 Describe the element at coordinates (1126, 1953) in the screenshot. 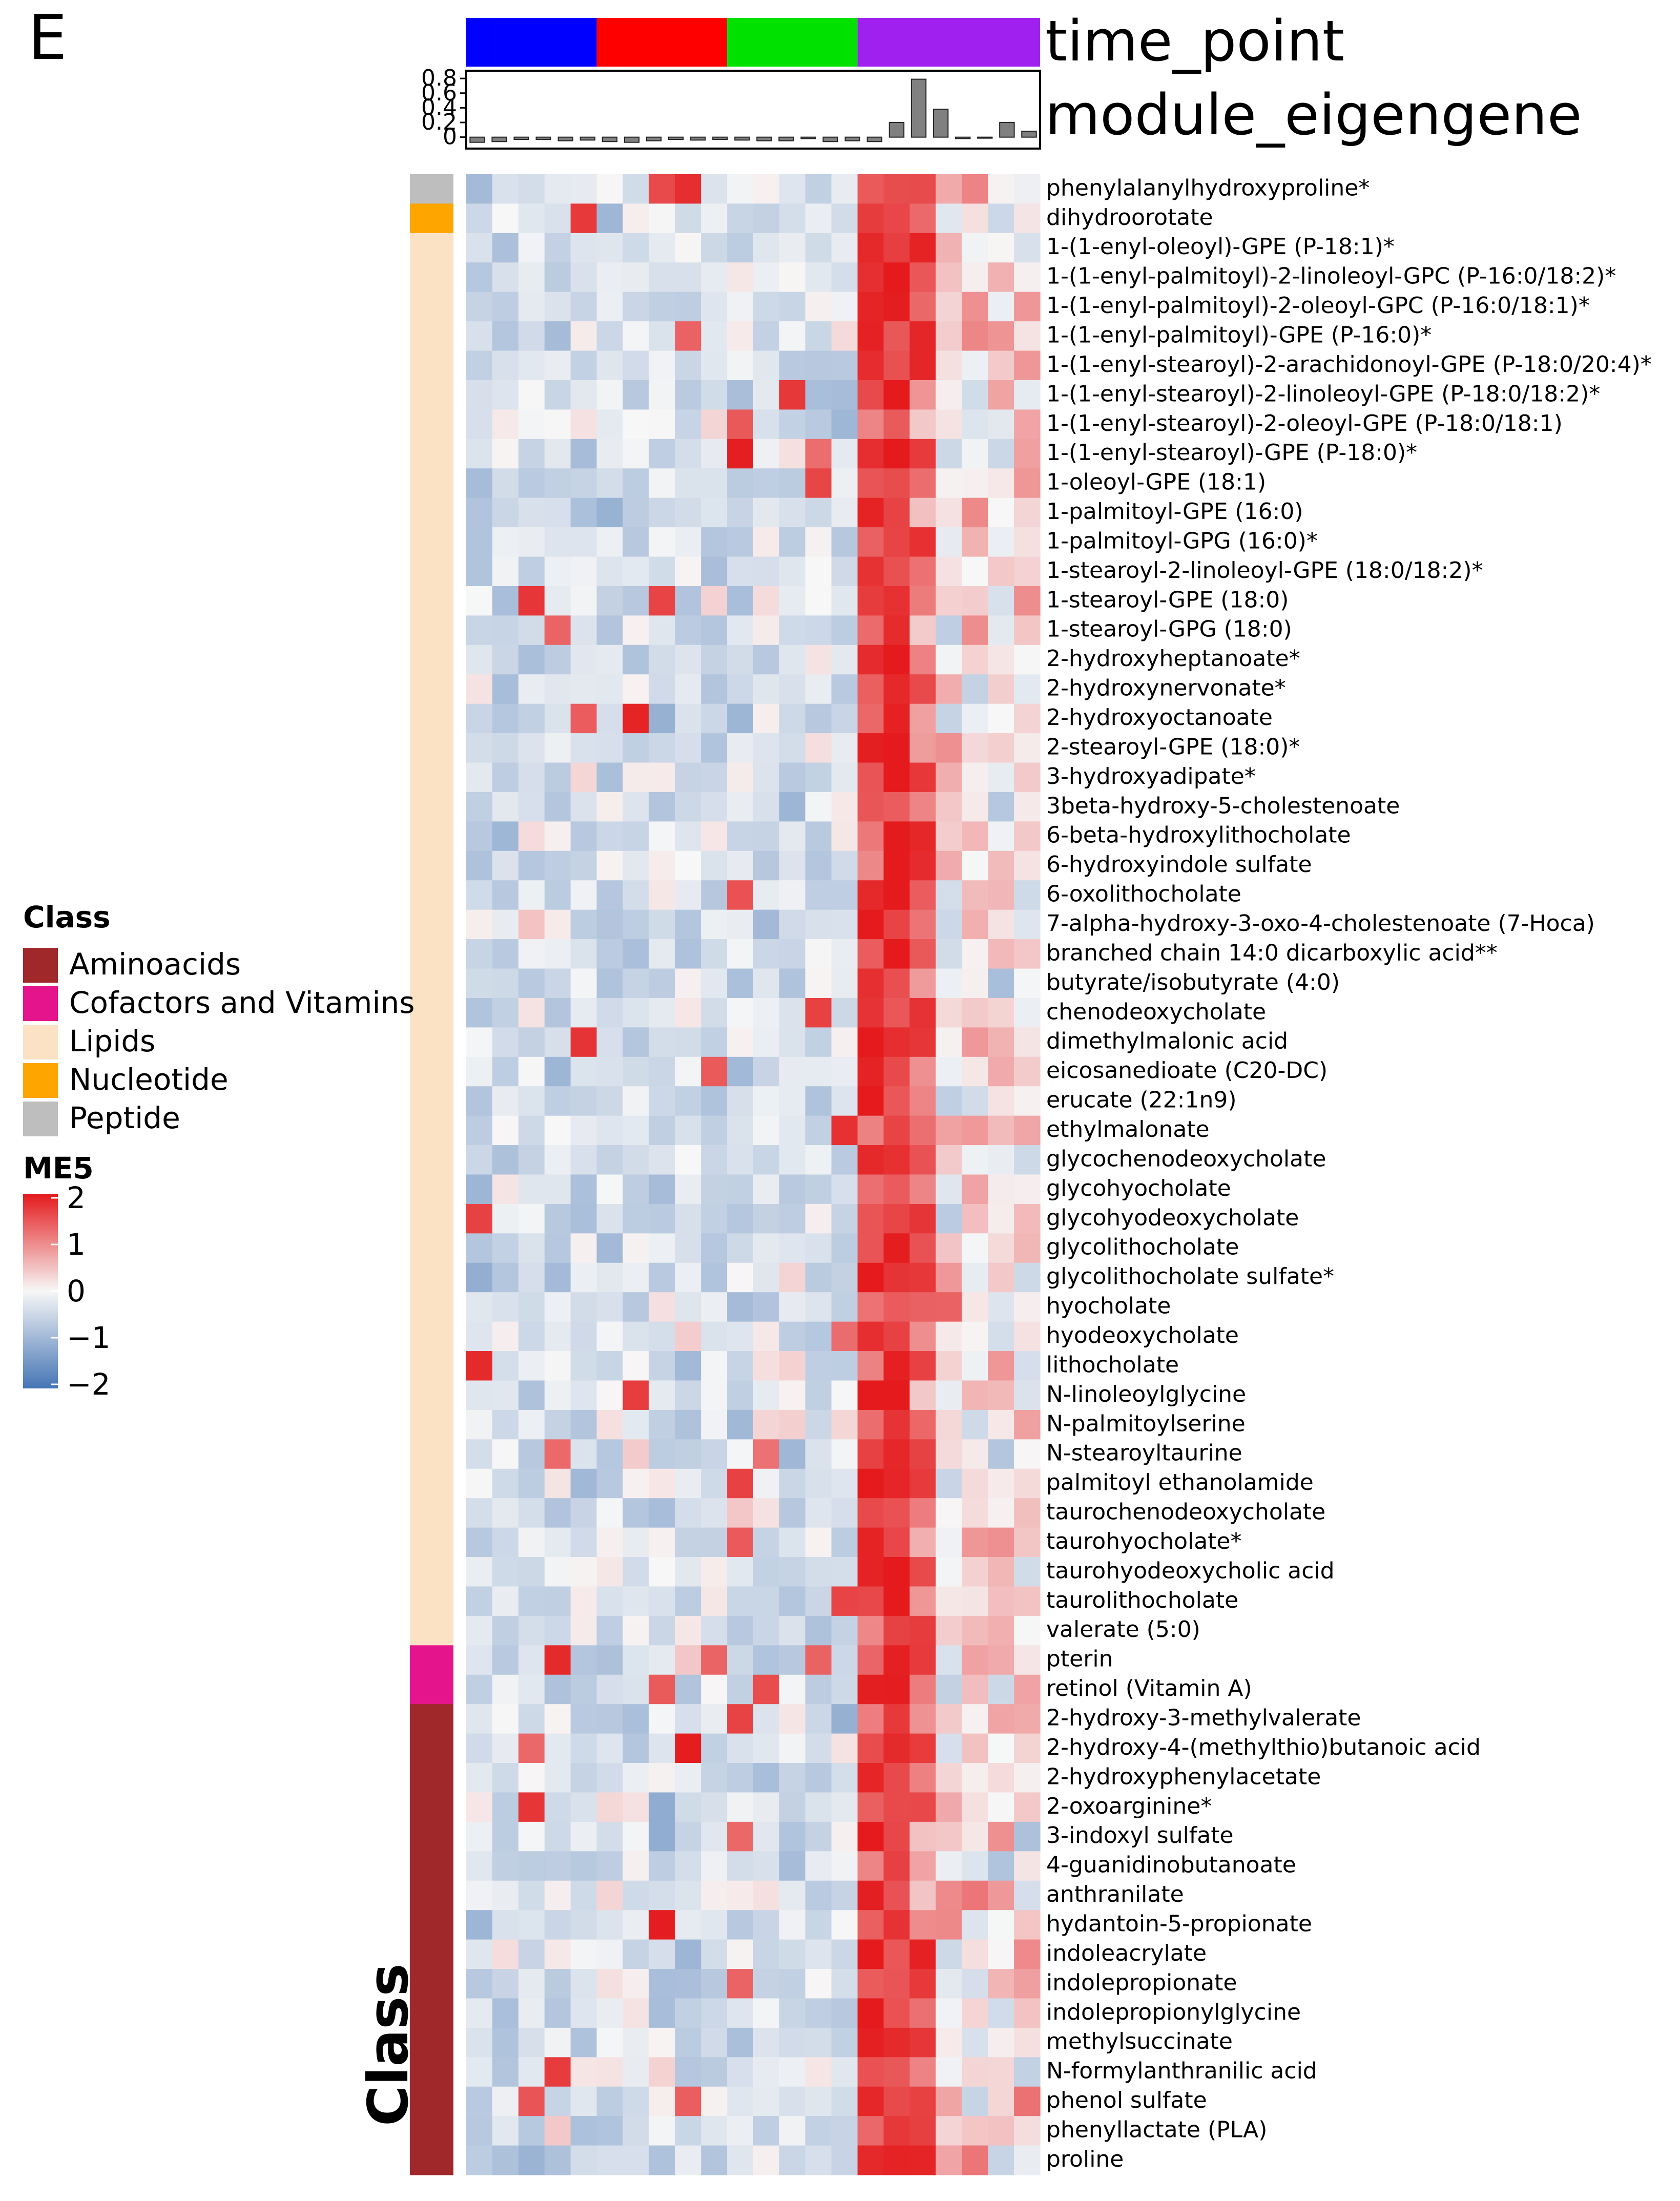

I see `row-label: indoleacrylate` at that location.